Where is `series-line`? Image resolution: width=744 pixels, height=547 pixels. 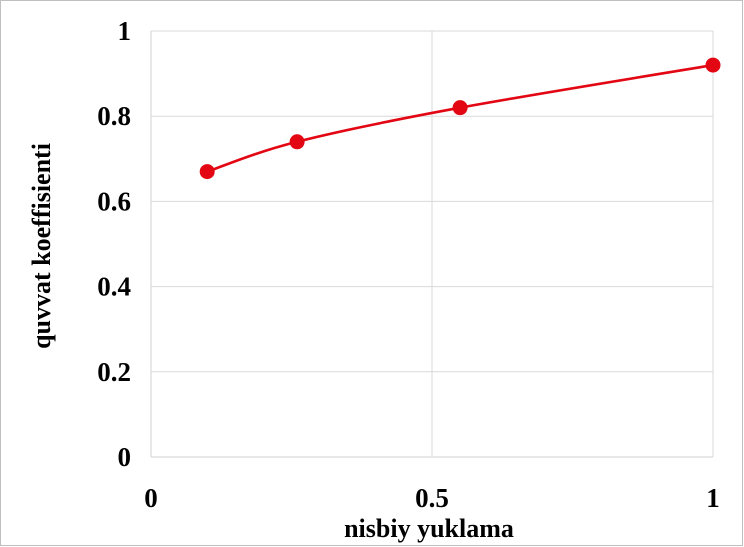 series-line is located at coordinates (460, 118).